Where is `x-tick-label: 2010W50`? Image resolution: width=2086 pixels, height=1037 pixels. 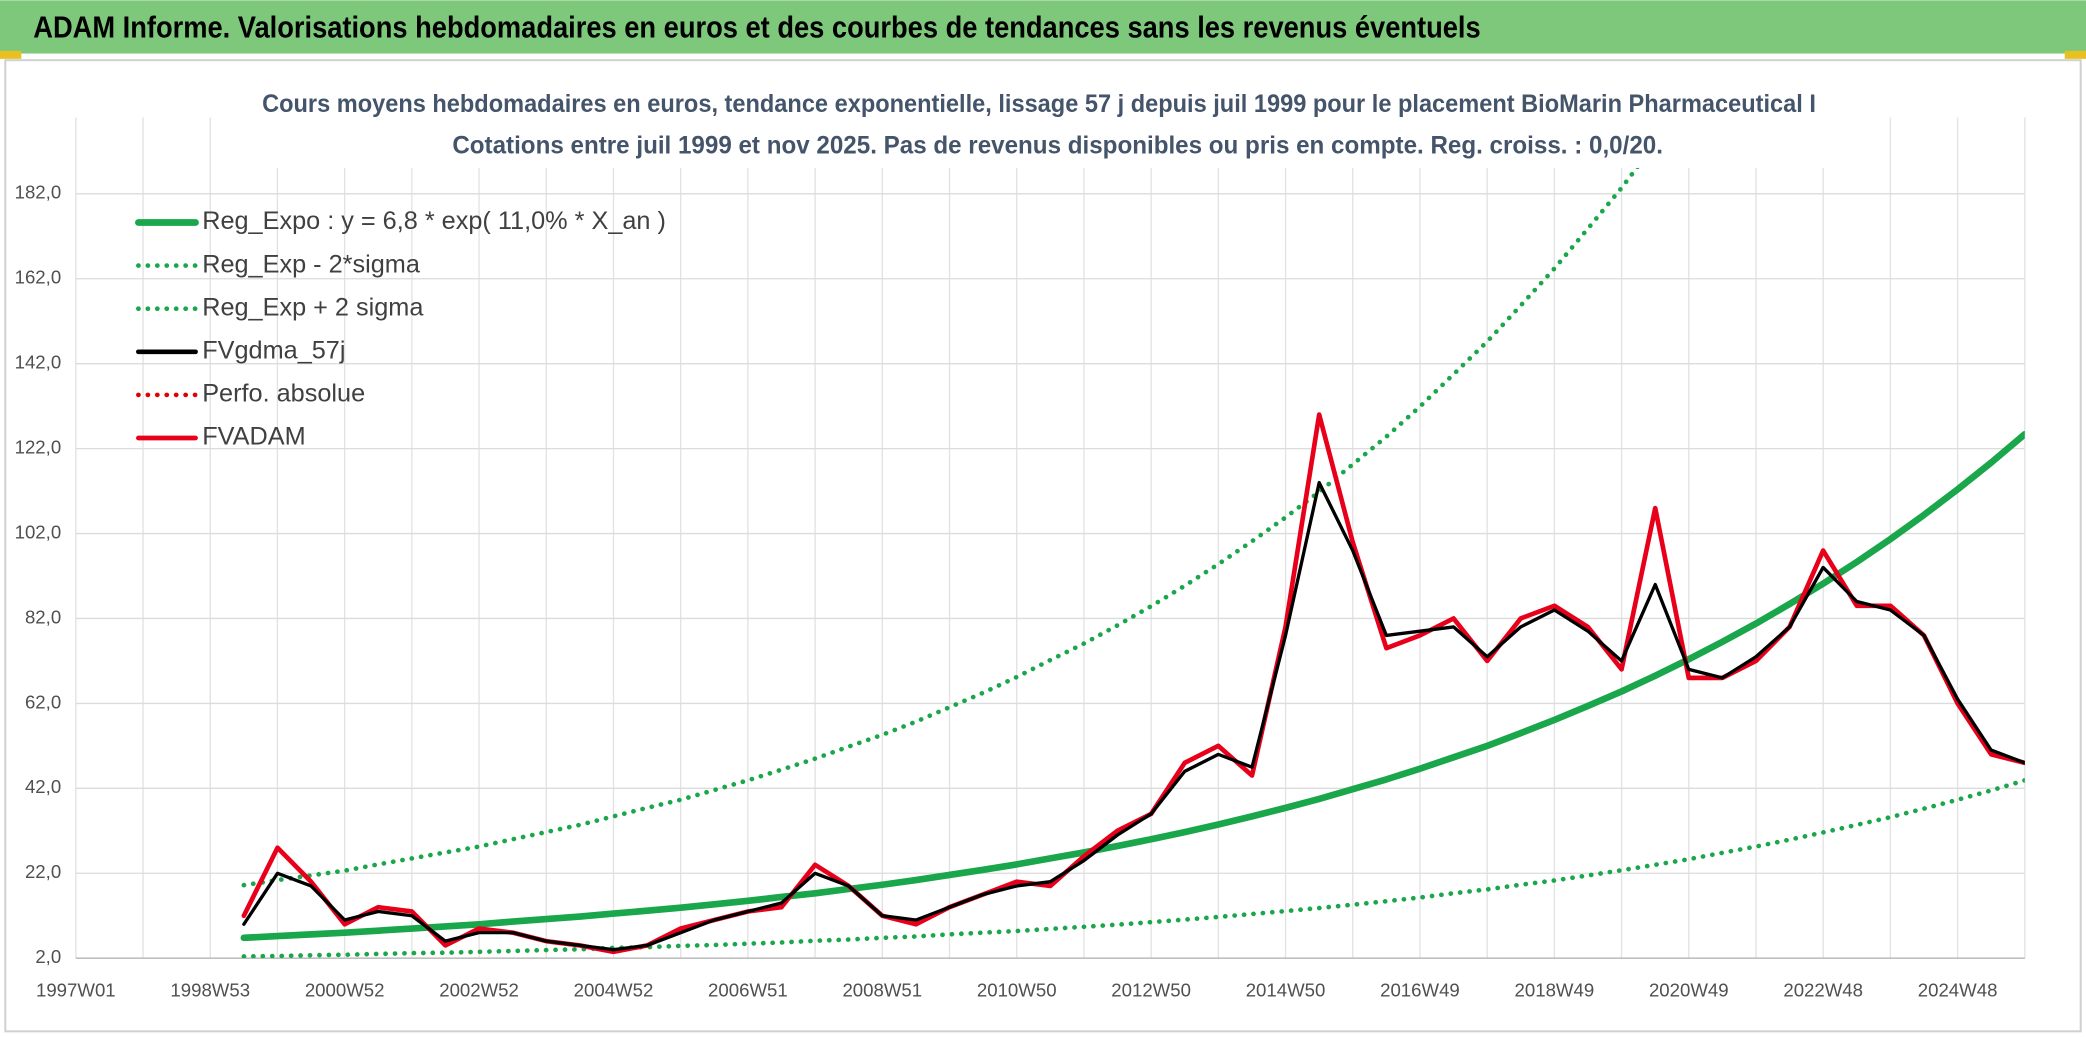
x-tick-label: 2010W50 is located at coordinates (1017, 989).